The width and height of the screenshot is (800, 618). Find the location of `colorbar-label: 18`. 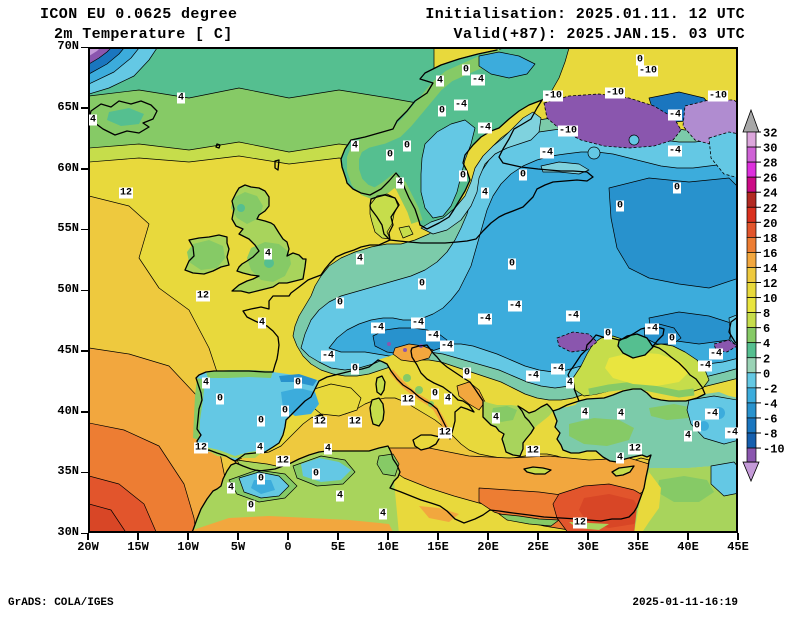

colorbar-label: 18 is located at coordinates (770, 239).